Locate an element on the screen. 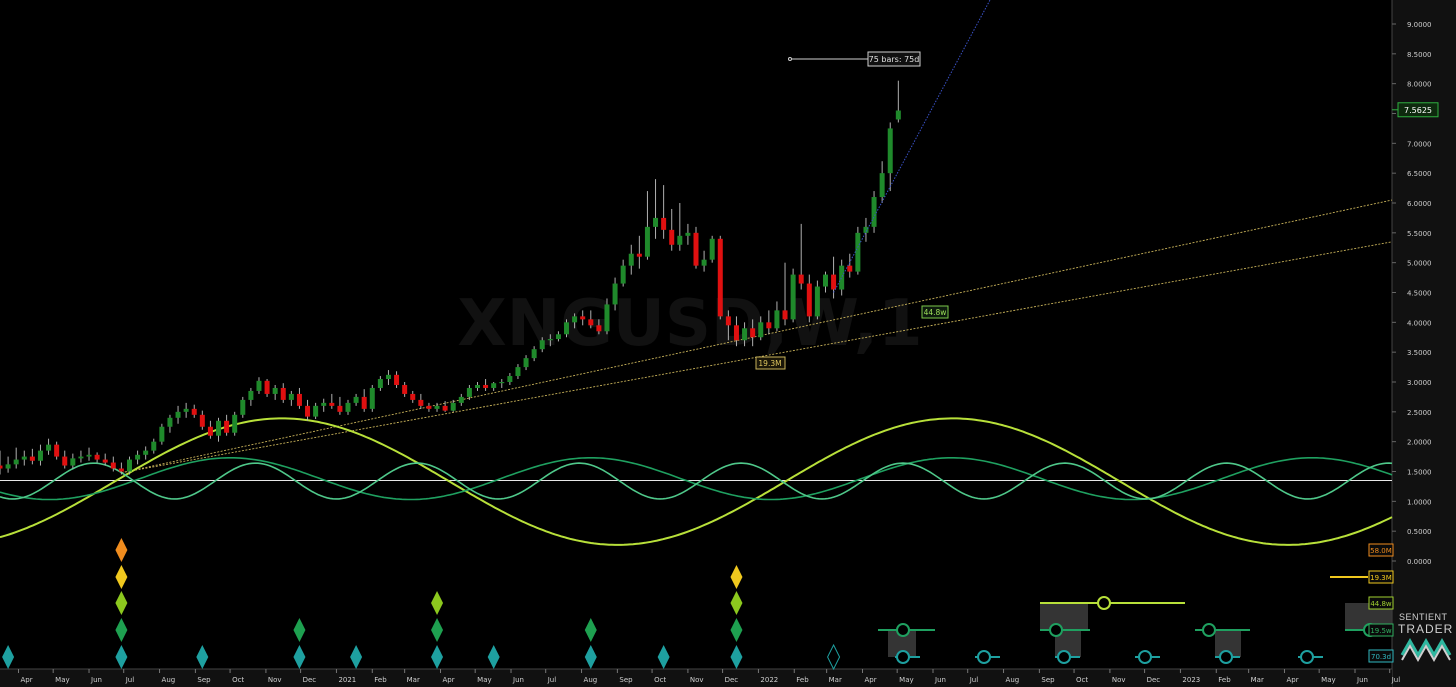 This screenshot has width=1456, height=687. time-tick-label: Feb is located at coordinates (380, 680).